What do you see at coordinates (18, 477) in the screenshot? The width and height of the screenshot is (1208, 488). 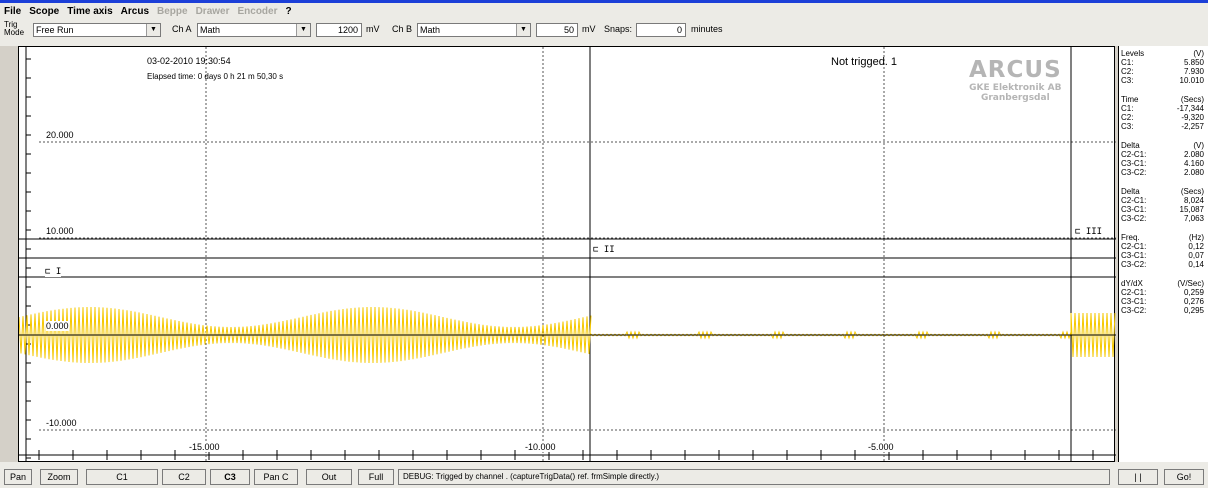 I see `pan-button: Pan` at bounding box center [18, 477].